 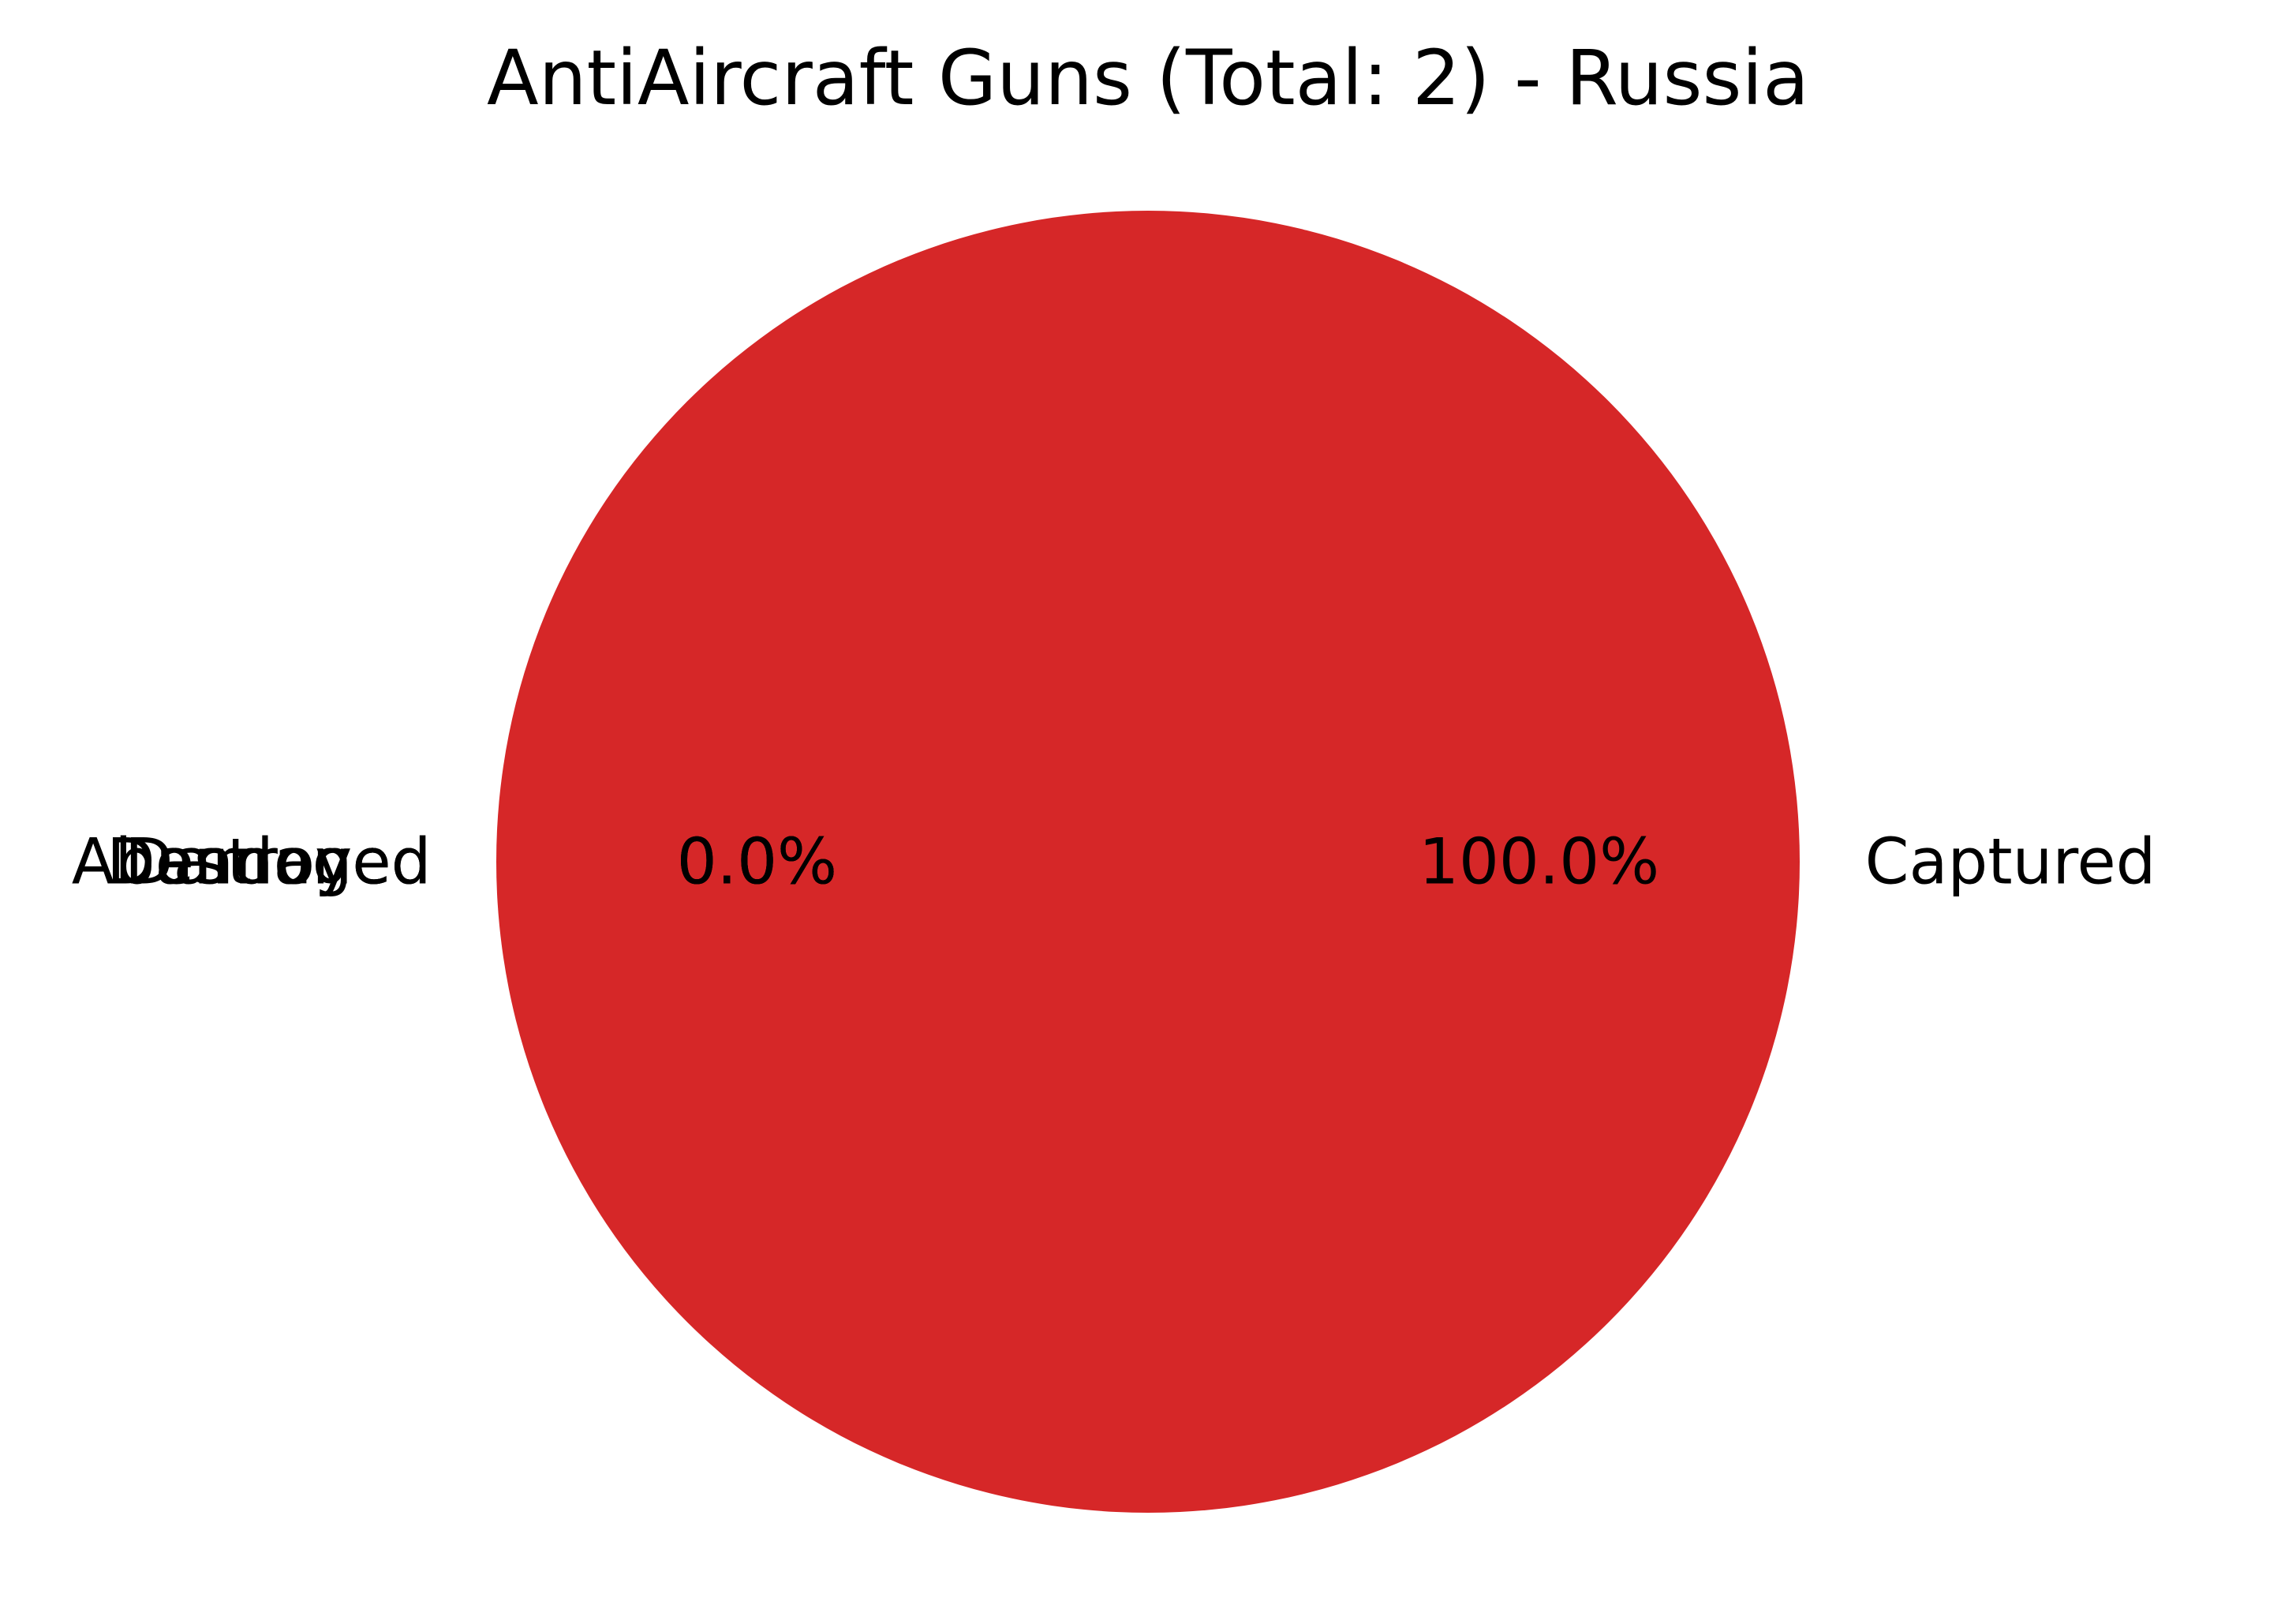 I want to click on percent-label-damaged: 0.0%, so click(x=757, y=862).